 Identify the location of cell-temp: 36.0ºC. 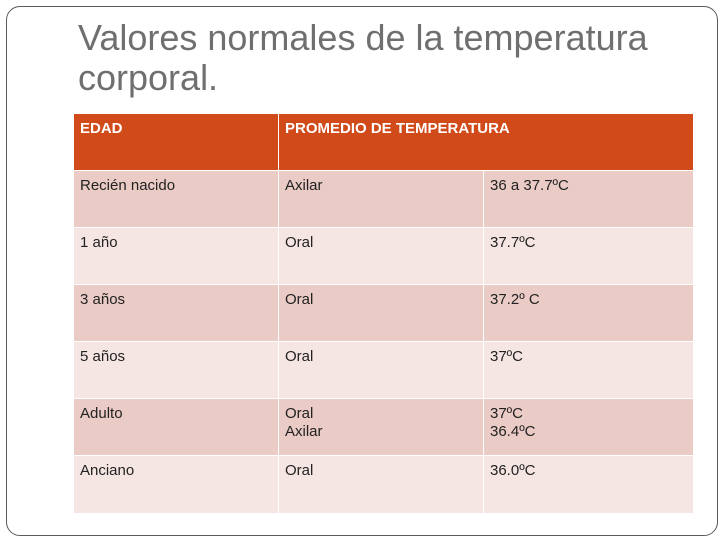
(588, 484).